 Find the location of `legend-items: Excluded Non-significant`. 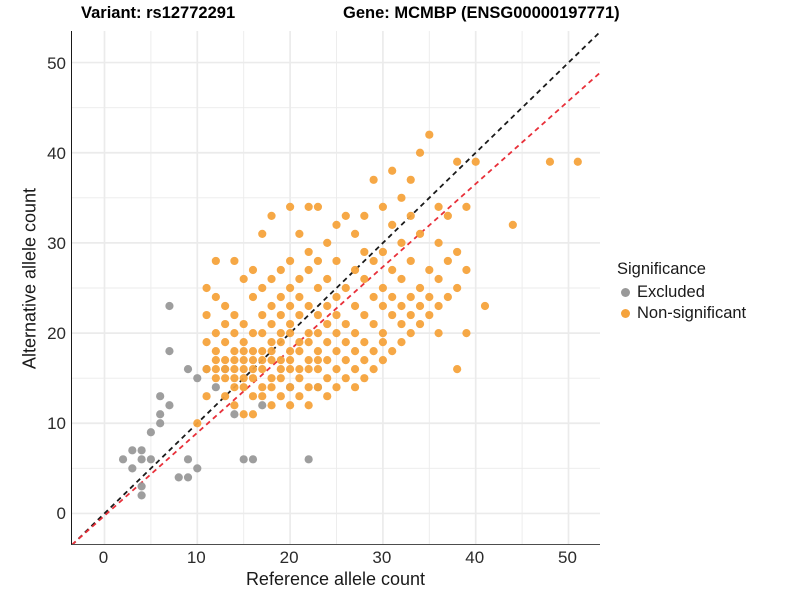

legend-items: Excluded Non-significant is located at coordinates (707, 303).